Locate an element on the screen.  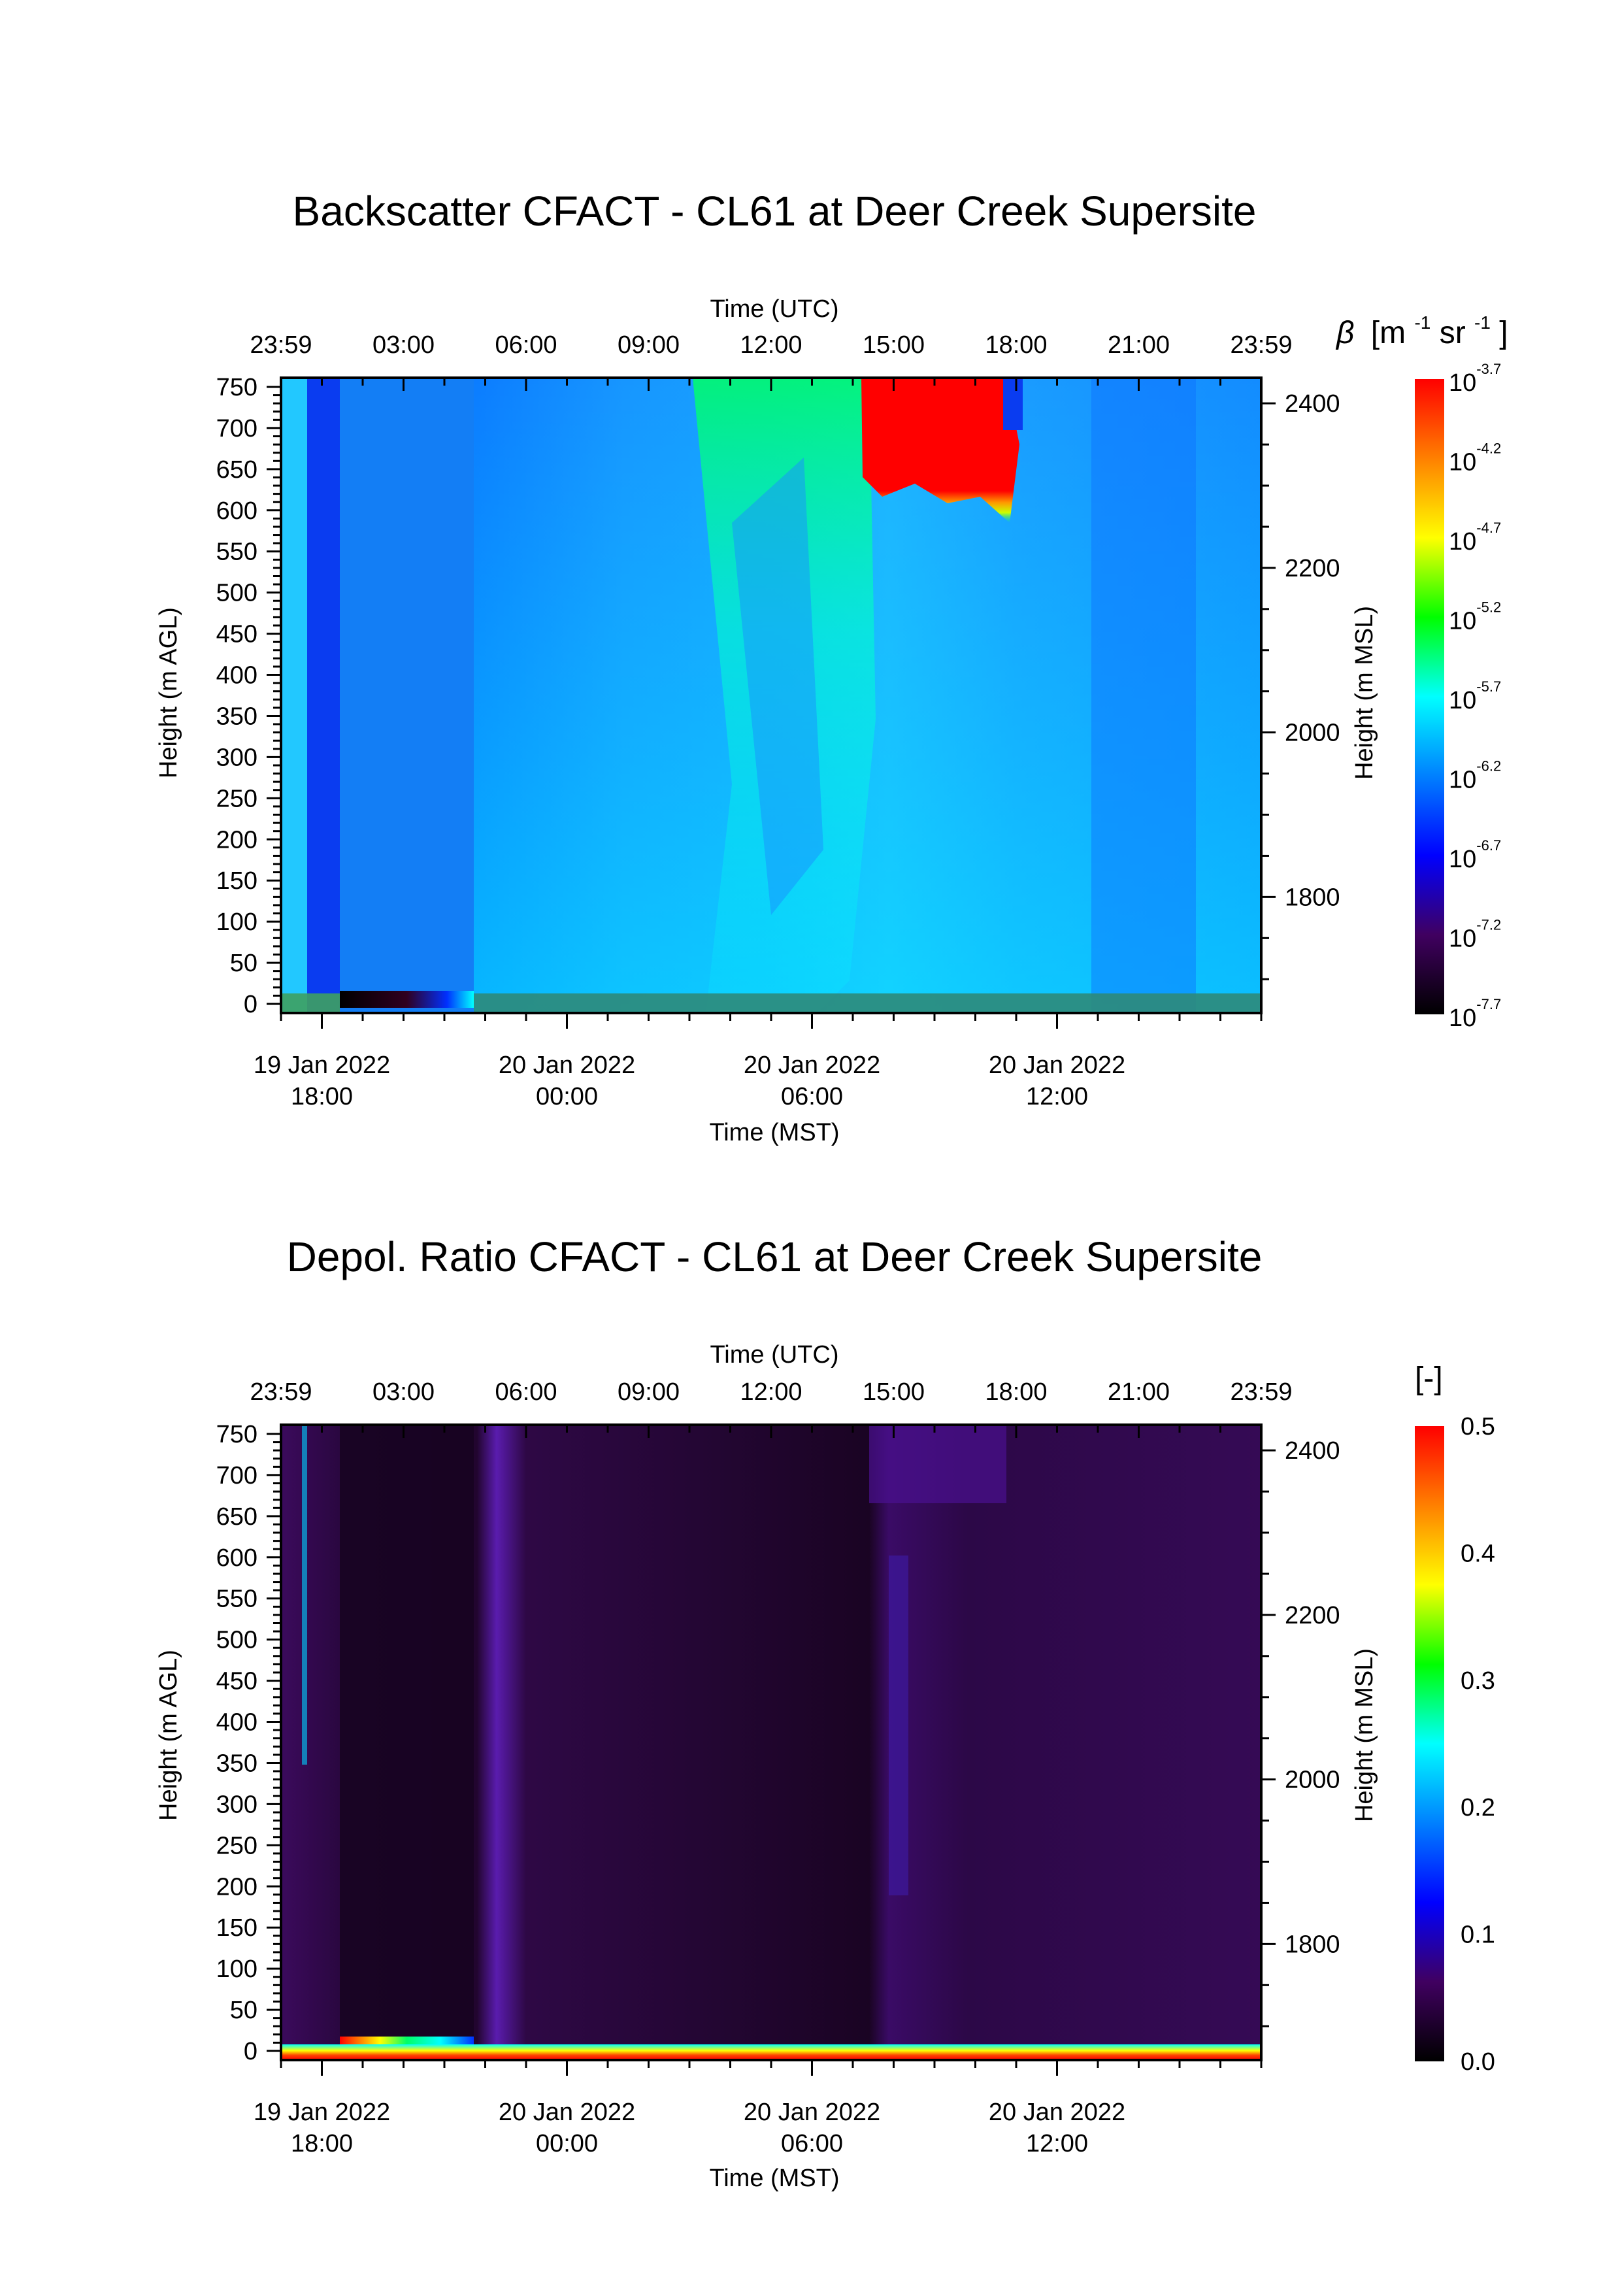
colorbar-label: [-] is located at coordinates (1429, 1378).